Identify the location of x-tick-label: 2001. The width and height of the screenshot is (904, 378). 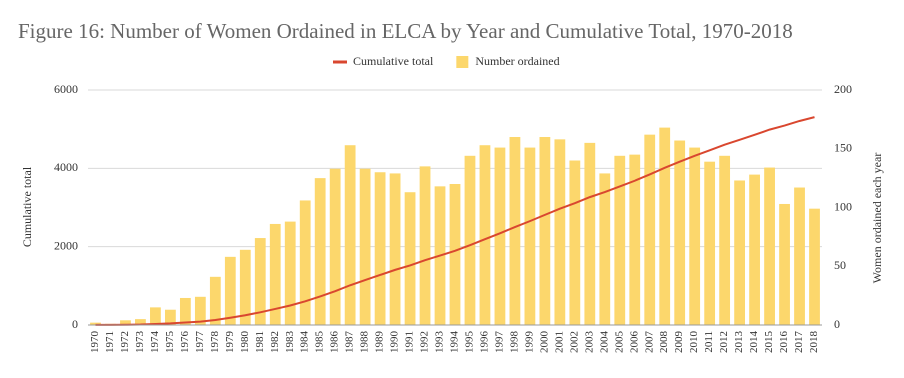
(559, 342).